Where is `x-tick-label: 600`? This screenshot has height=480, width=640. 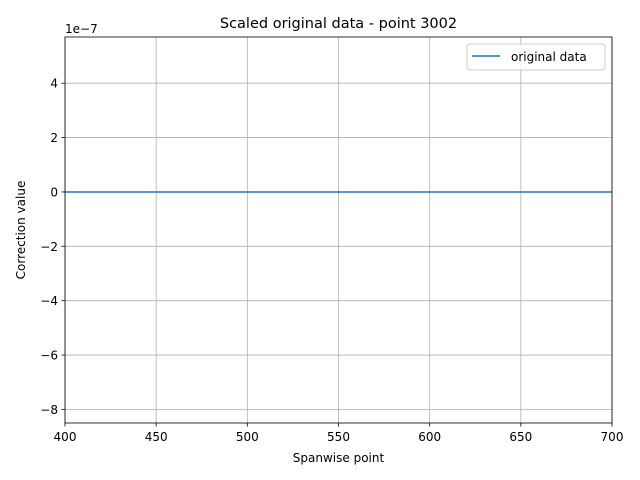
x-tick-label: 600 is located at coordinates (429, 437).